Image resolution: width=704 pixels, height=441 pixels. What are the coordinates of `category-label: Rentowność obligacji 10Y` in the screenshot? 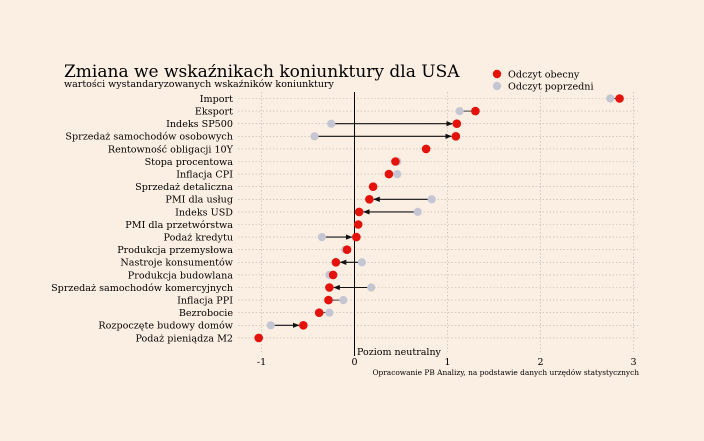 It's located at (171, 149).